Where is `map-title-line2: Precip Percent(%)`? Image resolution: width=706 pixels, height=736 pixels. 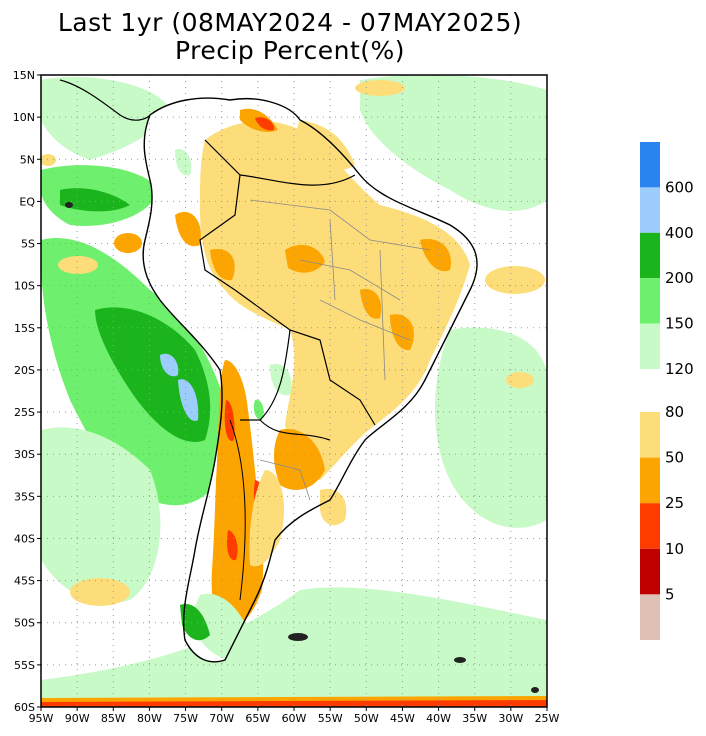 map-title-line2: Precip Percent(%) is located at coordinates (290, 50).